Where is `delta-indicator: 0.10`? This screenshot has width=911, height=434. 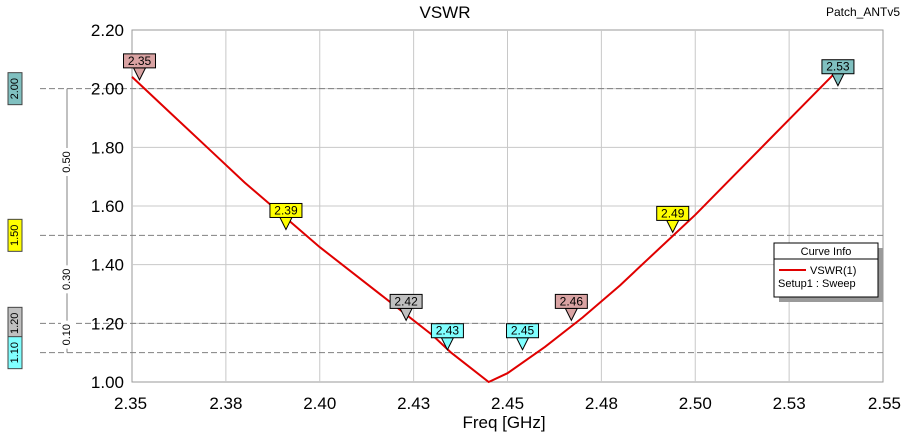
delta-indicator: 0.10 is located at coordinates (67, 336).